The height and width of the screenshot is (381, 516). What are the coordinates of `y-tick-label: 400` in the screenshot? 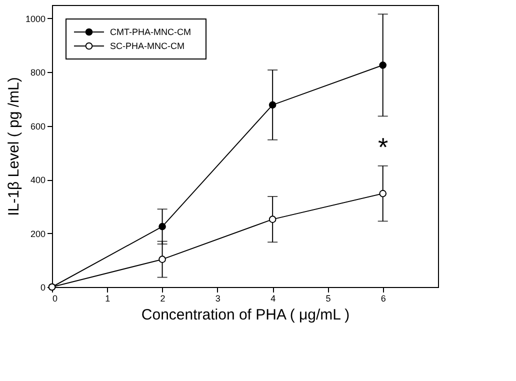 It's located at (38, 180).